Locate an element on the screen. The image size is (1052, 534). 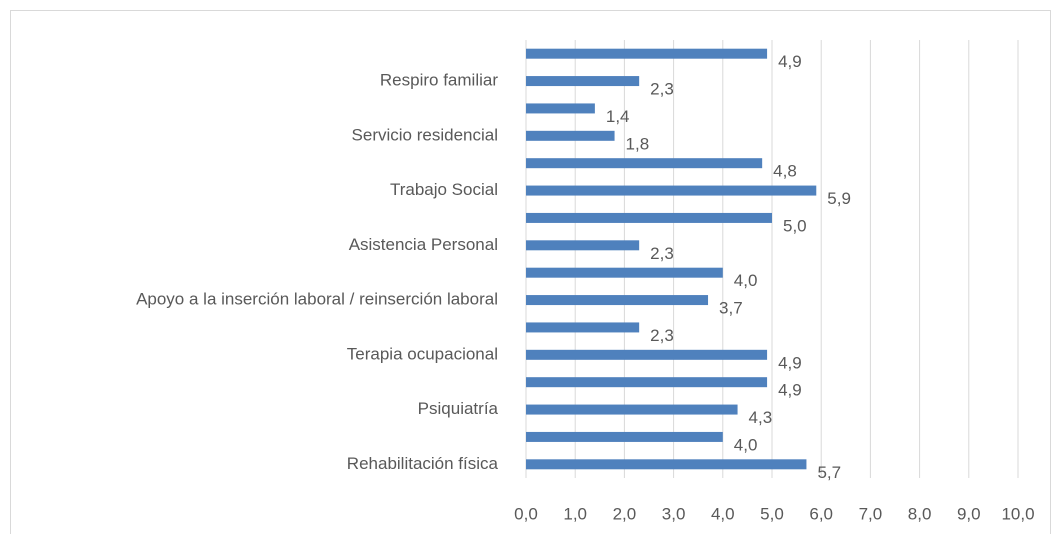
y-tick-label: Terapia ocupacional is located at coordinates (422, 353).